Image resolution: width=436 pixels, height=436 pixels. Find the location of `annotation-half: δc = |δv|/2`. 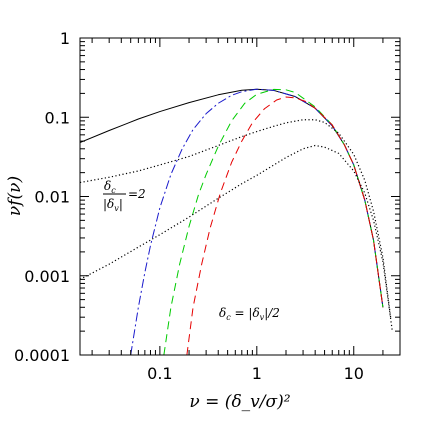

annotation-half: δc = |δv|/2 is located at coordinates (249, 314).